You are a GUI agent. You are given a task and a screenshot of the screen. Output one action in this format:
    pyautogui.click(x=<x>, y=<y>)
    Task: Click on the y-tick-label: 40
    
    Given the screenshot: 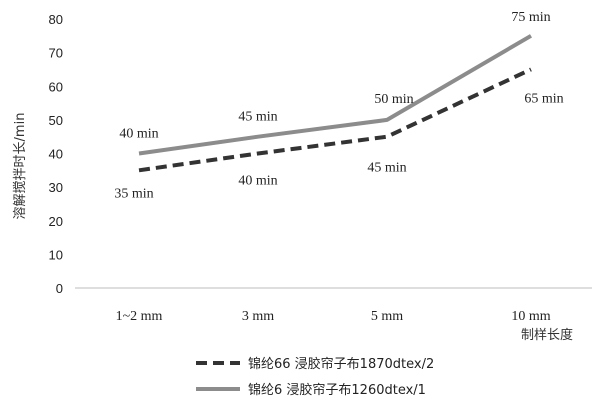 What is the action you would take?
    pyautogui.click(x=56, y=154)
    